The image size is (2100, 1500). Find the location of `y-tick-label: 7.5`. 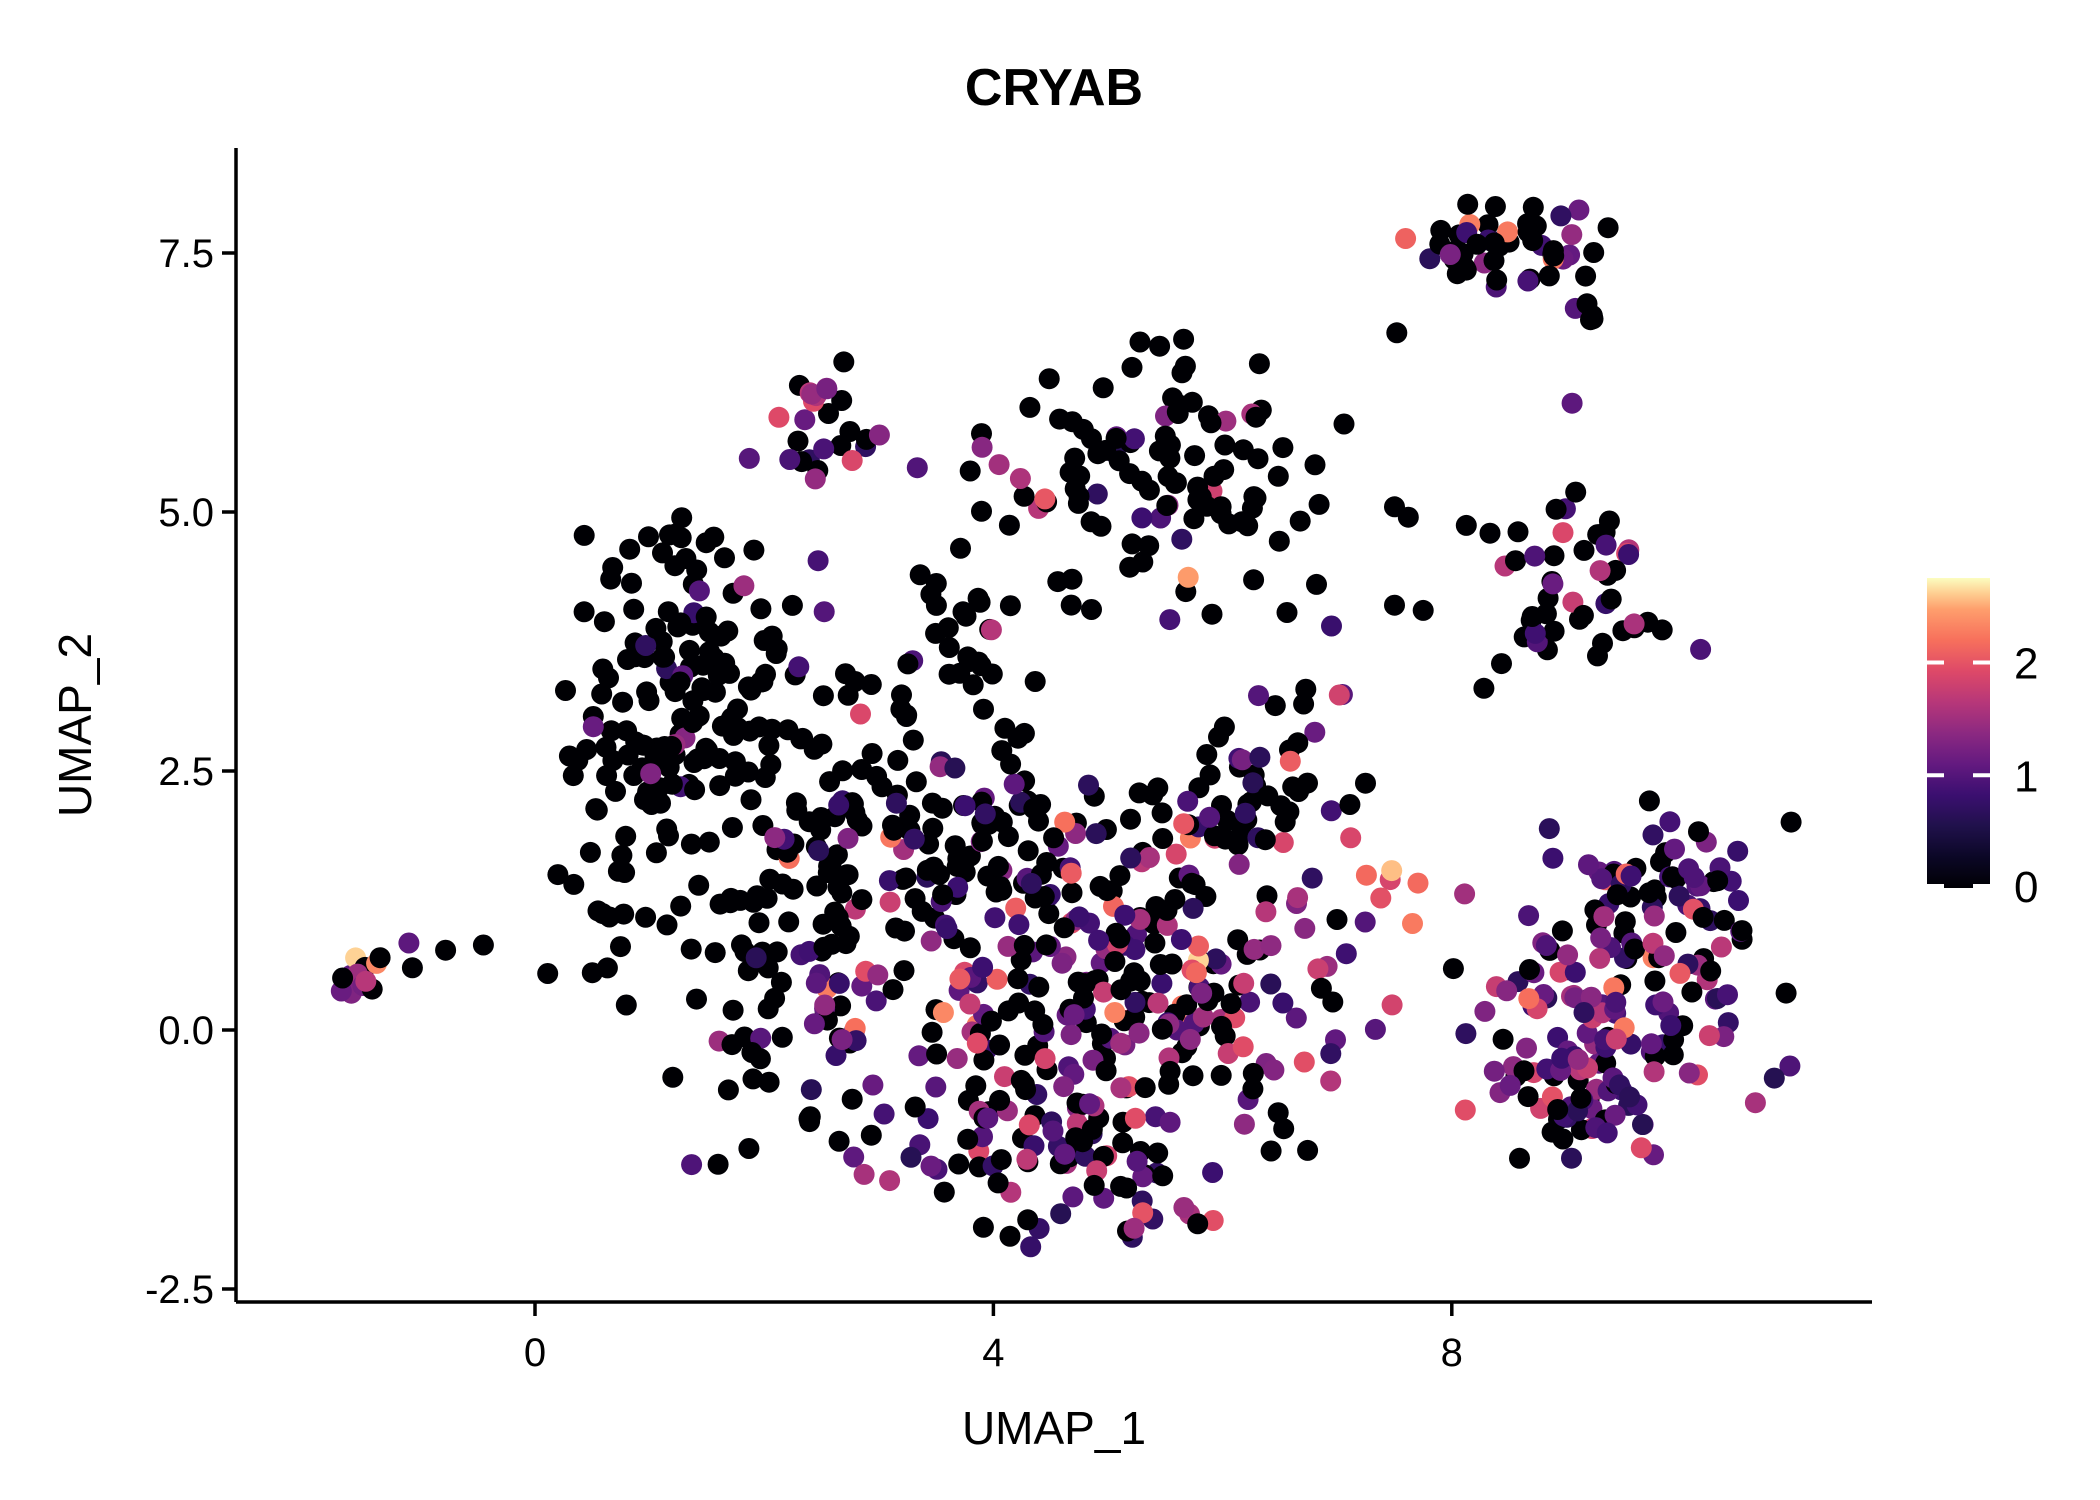

y-tick-label: 7.5 is located at coordinates (186, 254).